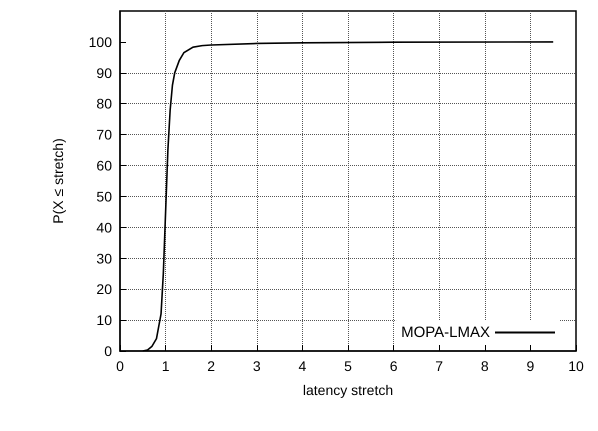  Describe the element at coordinates (108, 351) in the screenshot. I see `y-tick-label: 0` at that location.